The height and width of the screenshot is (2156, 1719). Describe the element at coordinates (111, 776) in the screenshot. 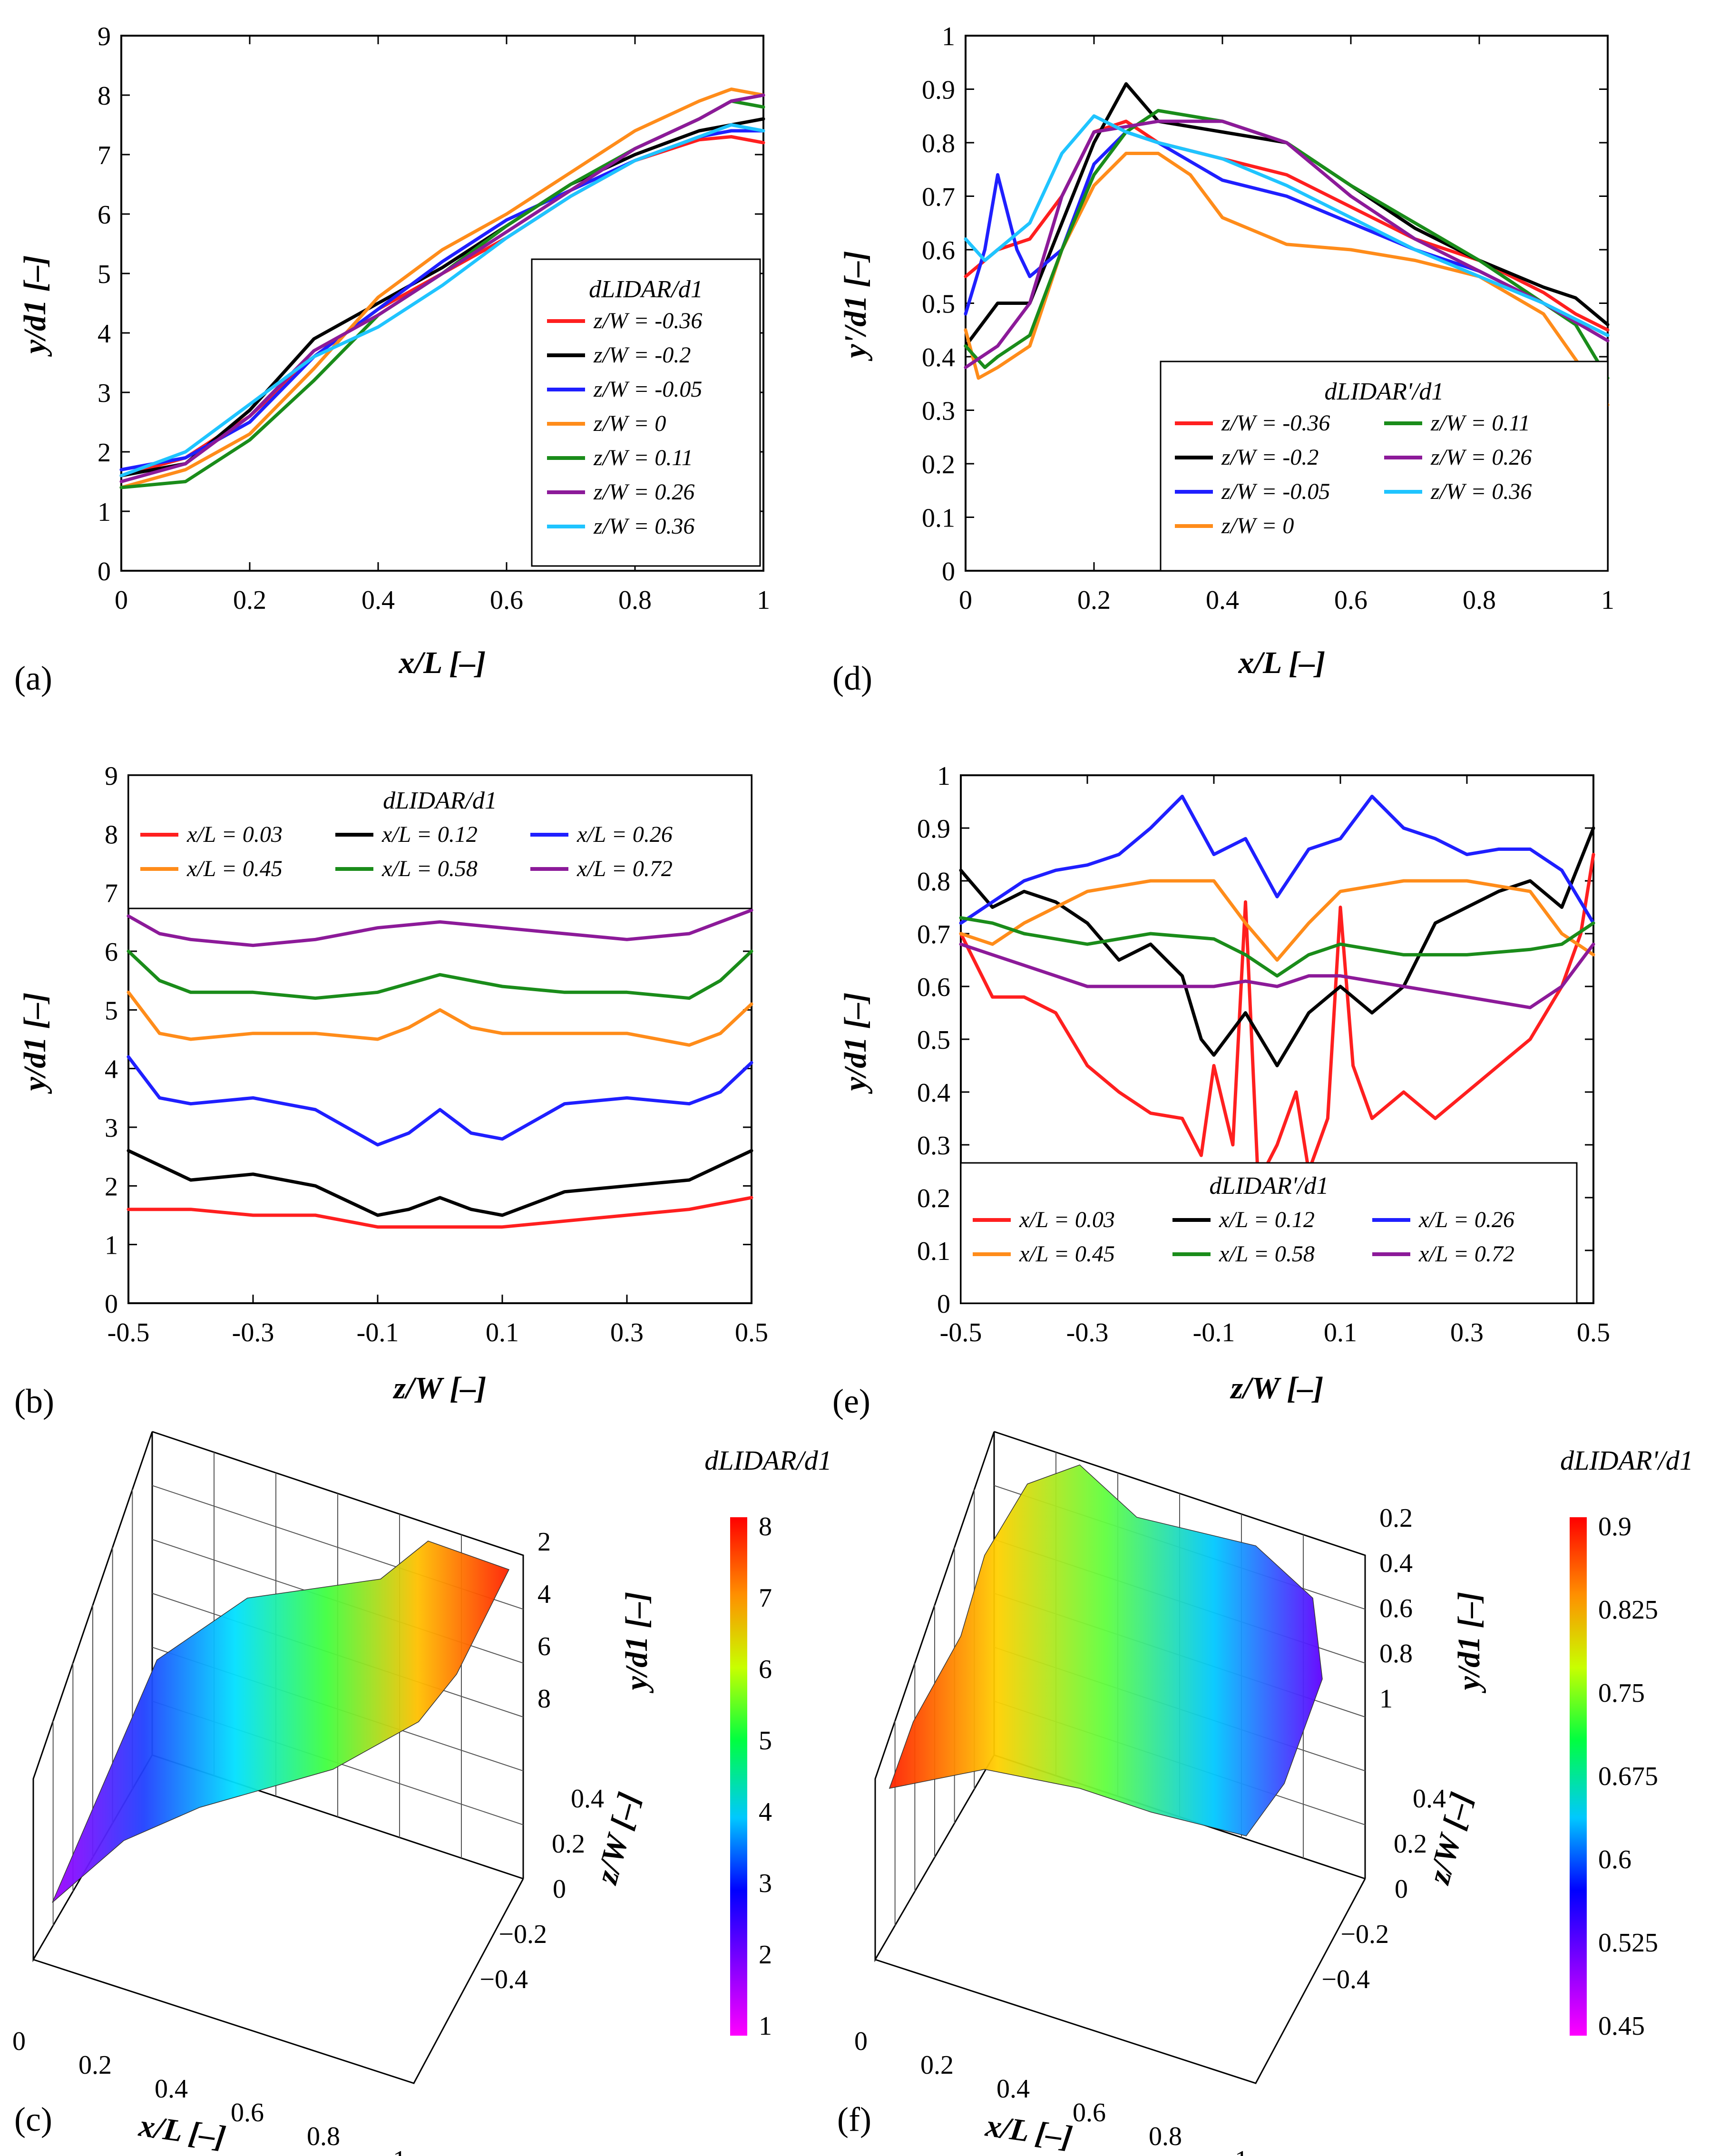

I see `panel-b-y-tick-label: 9` at that location.